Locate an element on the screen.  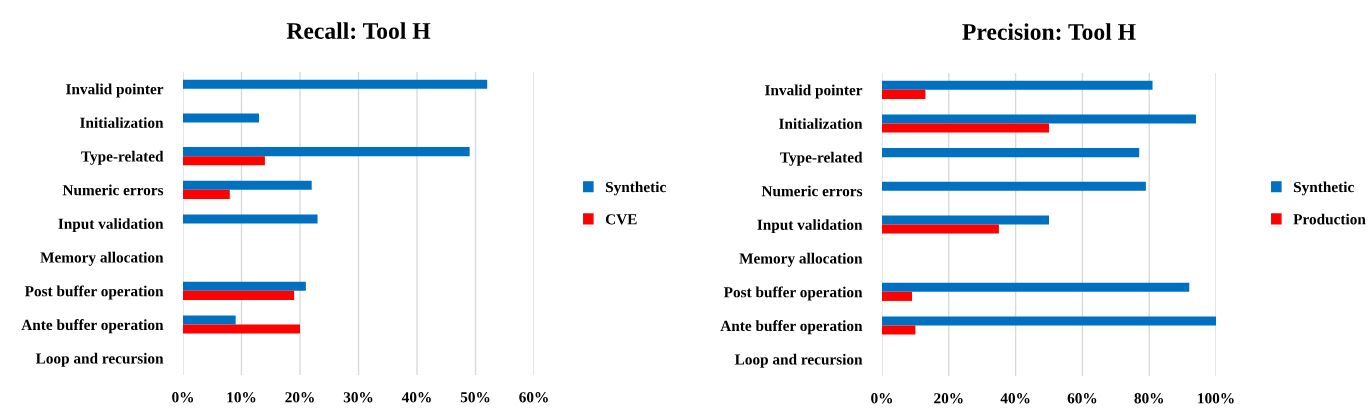
x-tick-label: 100% is located at coordinates (1216, 398).